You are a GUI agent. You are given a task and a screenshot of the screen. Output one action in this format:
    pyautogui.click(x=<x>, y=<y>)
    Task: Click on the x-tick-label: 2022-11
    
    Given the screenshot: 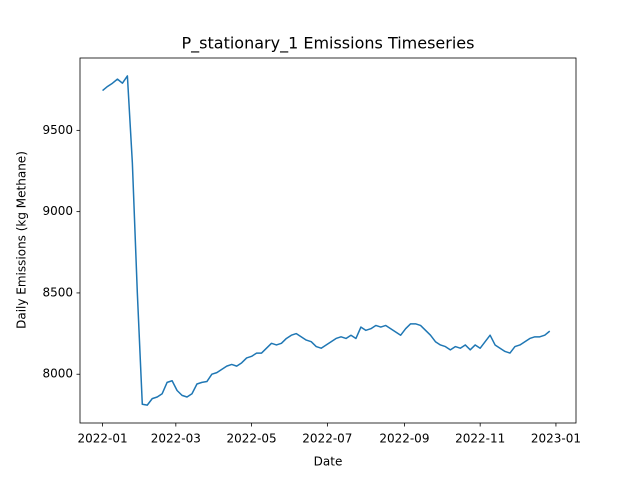 What is the action you would take?
    pyautogui.click(x=480, y=439)
    